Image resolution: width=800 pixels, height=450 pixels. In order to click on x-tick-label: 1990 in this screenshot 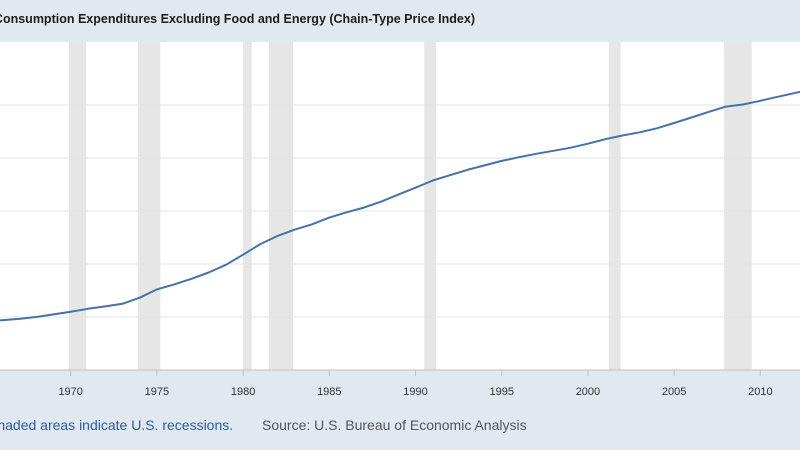, I will do `click(415, 392)`.